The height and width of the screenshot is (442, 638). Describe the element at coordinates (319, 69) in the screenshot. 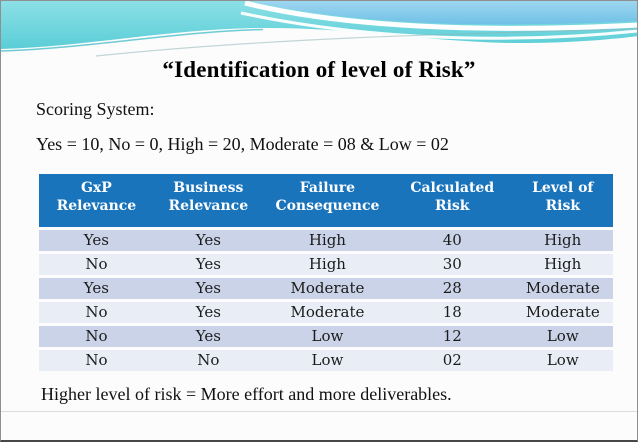

I see `slide-title: “Identification of level of Risk”` at that location.